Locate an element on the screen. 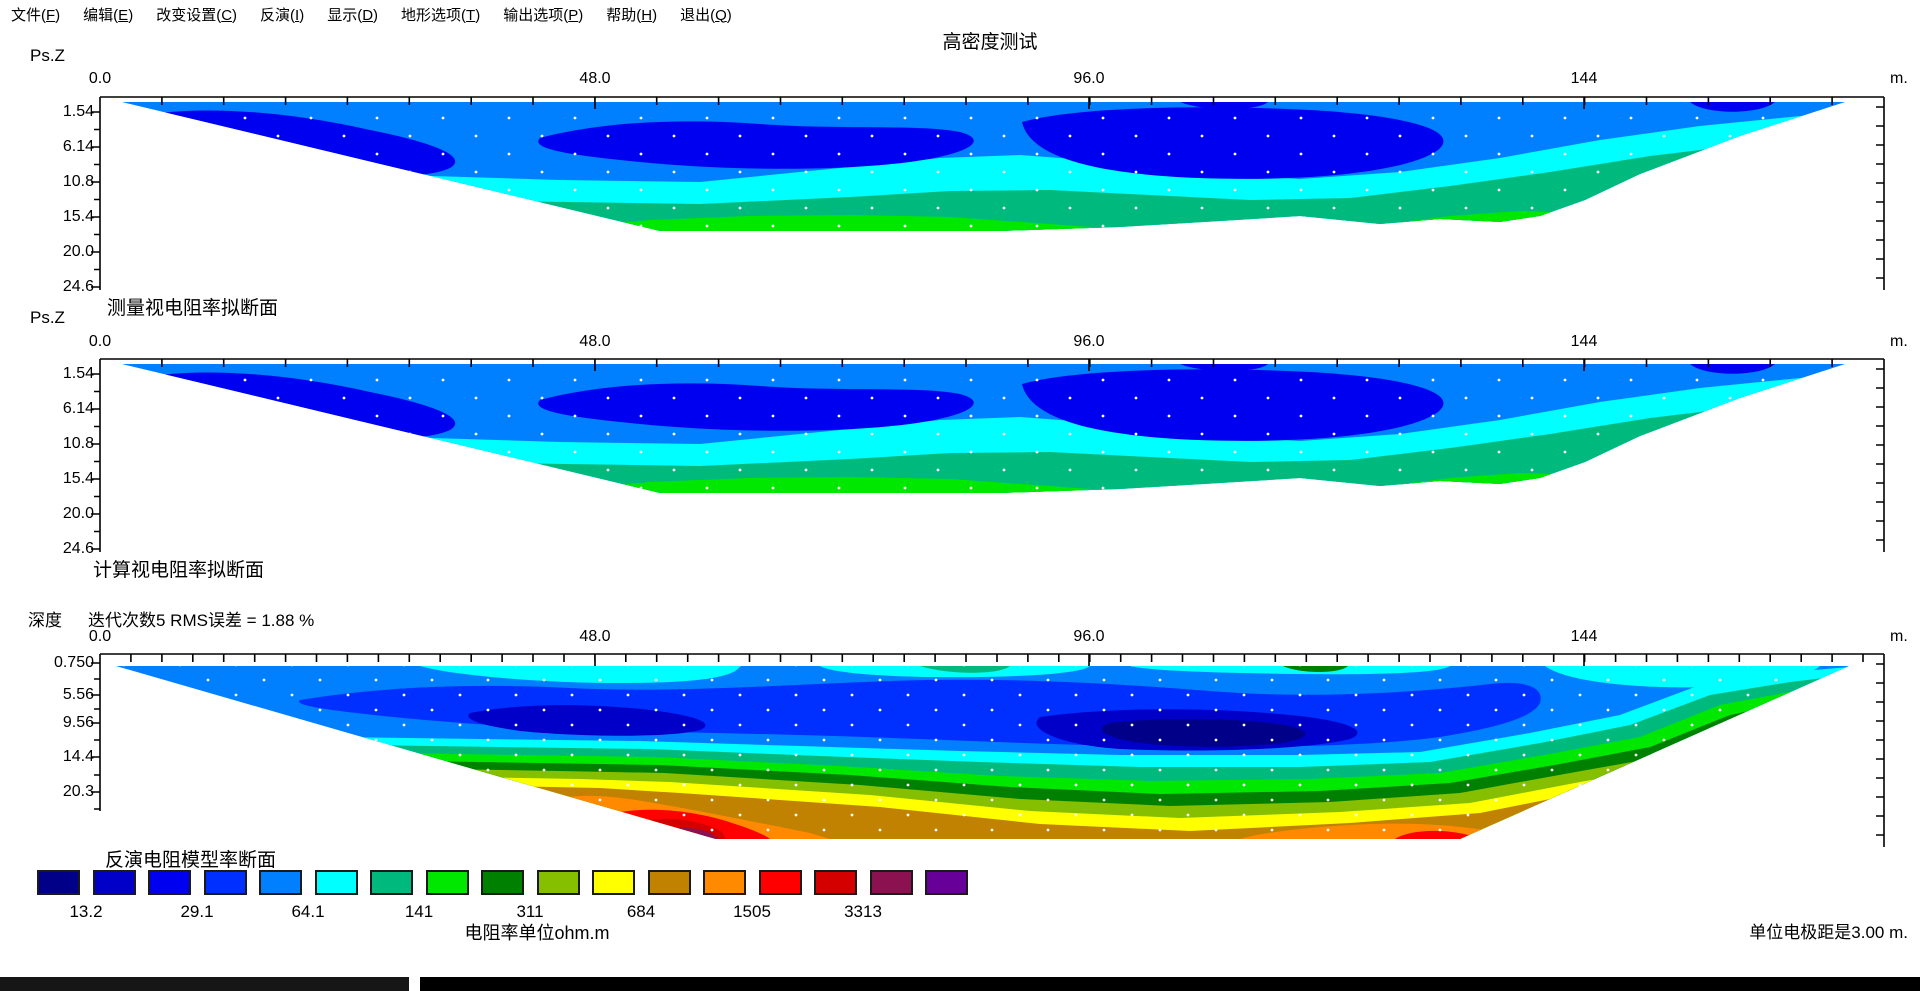 Image resolution: width=1920 pixels, height=991 pixels. plot3-x-unit-label: m. is located at coordinates (1899, 636).